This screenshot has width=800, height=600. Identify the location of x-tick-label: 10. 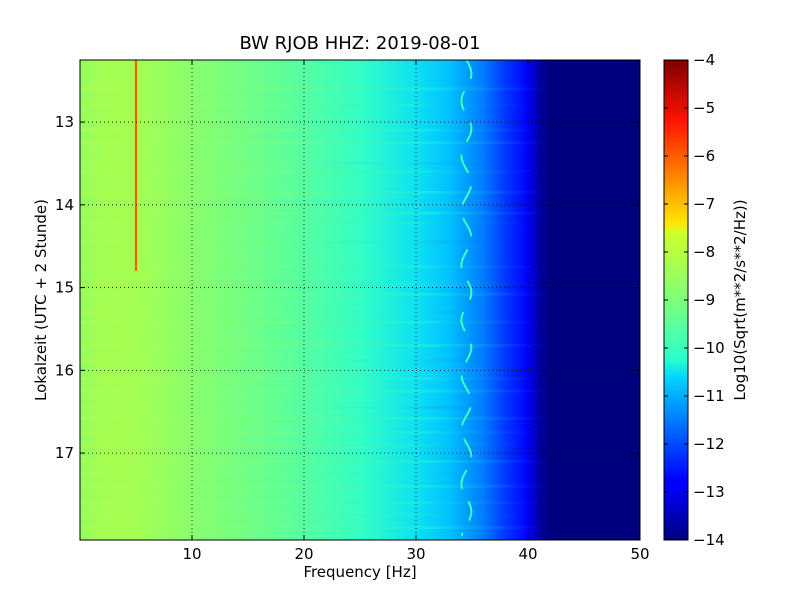
(191, 554).